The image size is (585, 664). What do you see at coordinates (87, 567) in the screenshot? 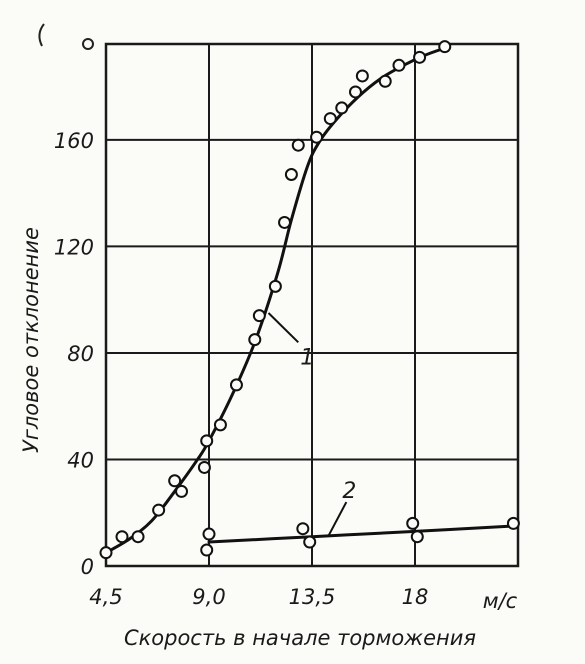
I see `y-tick-label: 0` at bounding box center [87, 567].